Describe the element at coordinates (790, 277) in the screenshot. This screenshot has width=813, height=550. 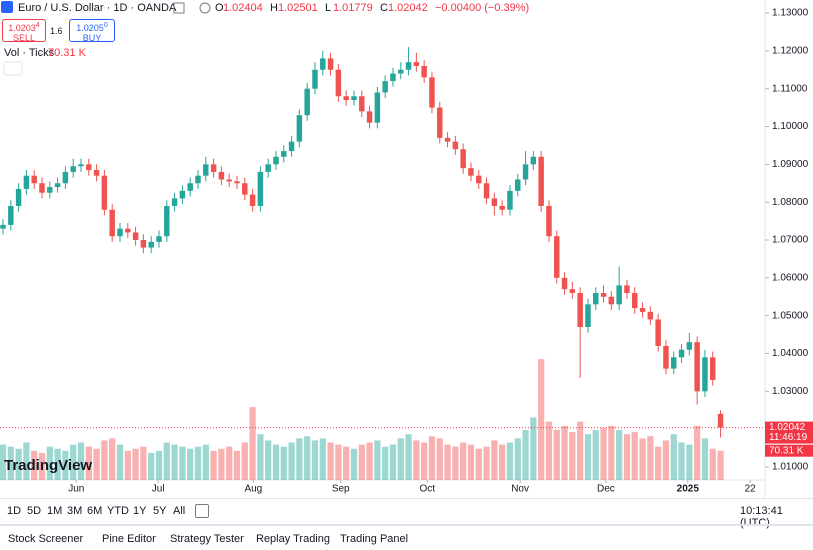
I see `y-tick-label: 1.06000` at that location.